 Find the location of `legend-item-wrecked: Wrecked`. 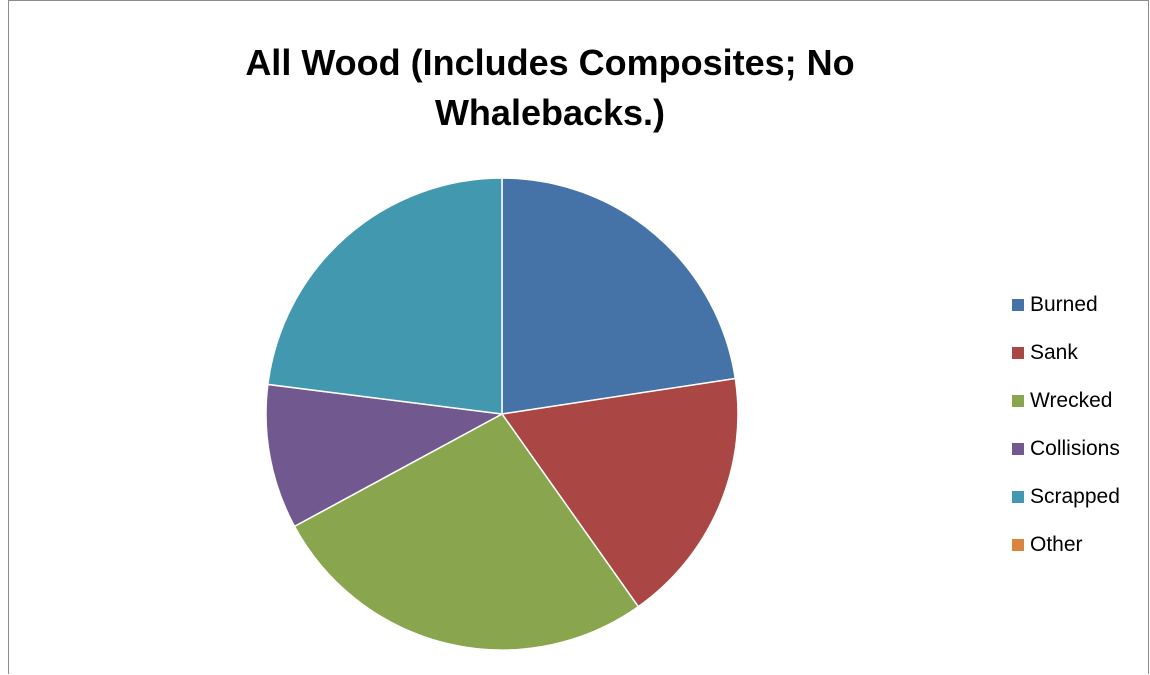

legend-item-wrecked: Wrecked is located at coordinates (1066, 401).